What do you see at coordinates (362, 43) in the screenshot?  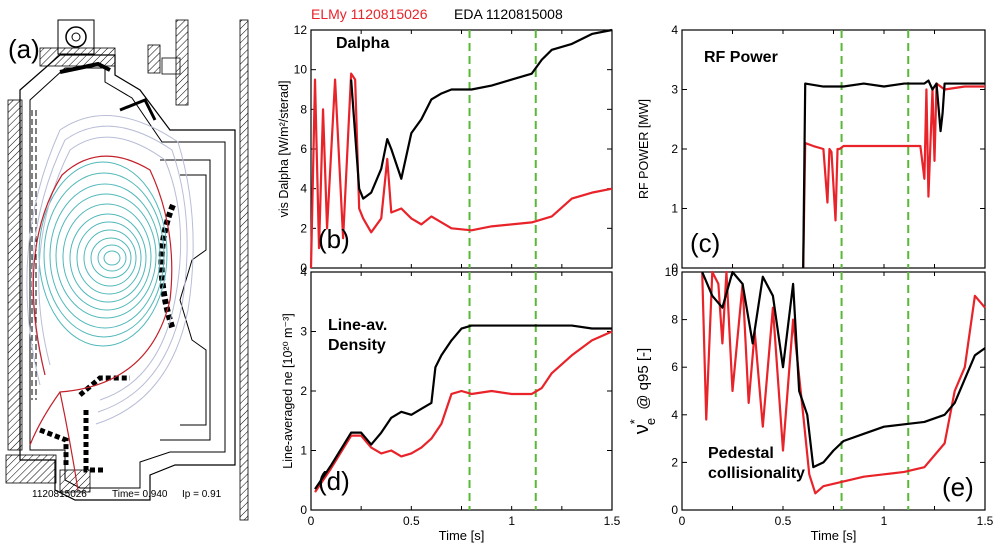 I see `panel-title: Dalpha` at bounding box center [362, 43].